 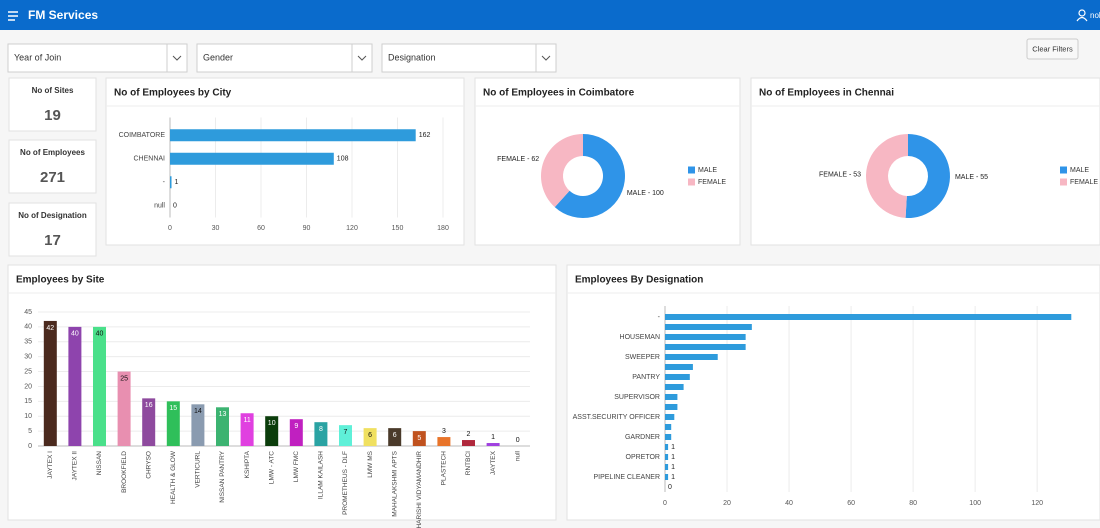 I want to click on value-label: 8, so click(x=321, y=429).